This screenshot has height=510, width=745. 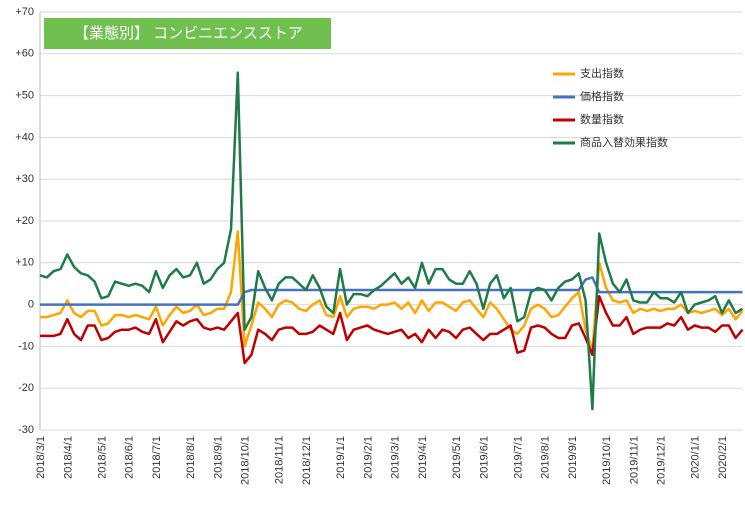 What do you see at coordinates (24, 221) in the screenshot?
I see `y-tick-label: +20` at bounding box center [24, 221].